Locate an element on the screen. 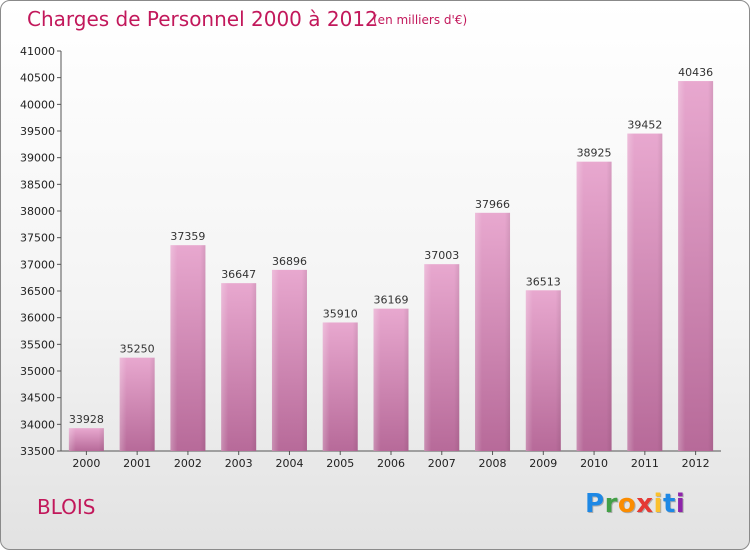 The image size is (750, 550). x-tick-label: 2008 is located at coordinates (493, 463).